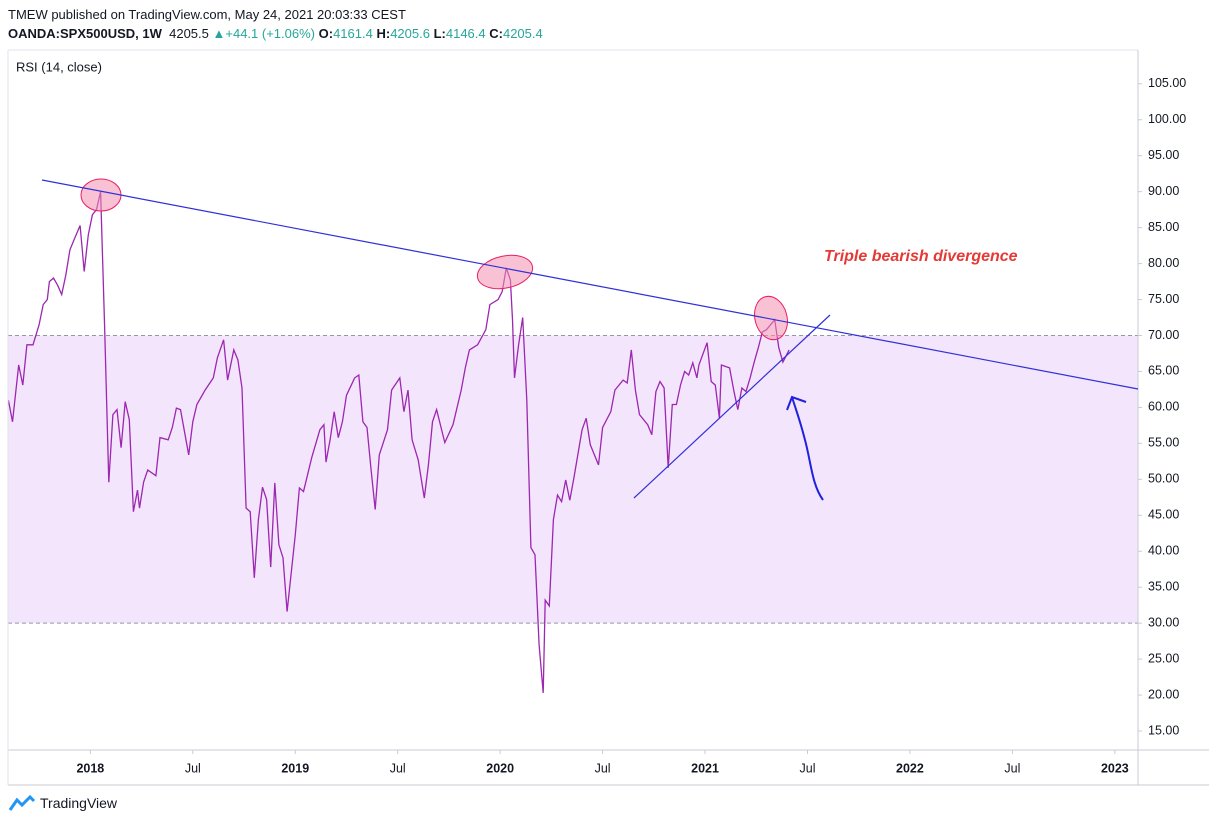 The image size is (1209, 825). I want to click on o: 4161.4, so click(353, 33).